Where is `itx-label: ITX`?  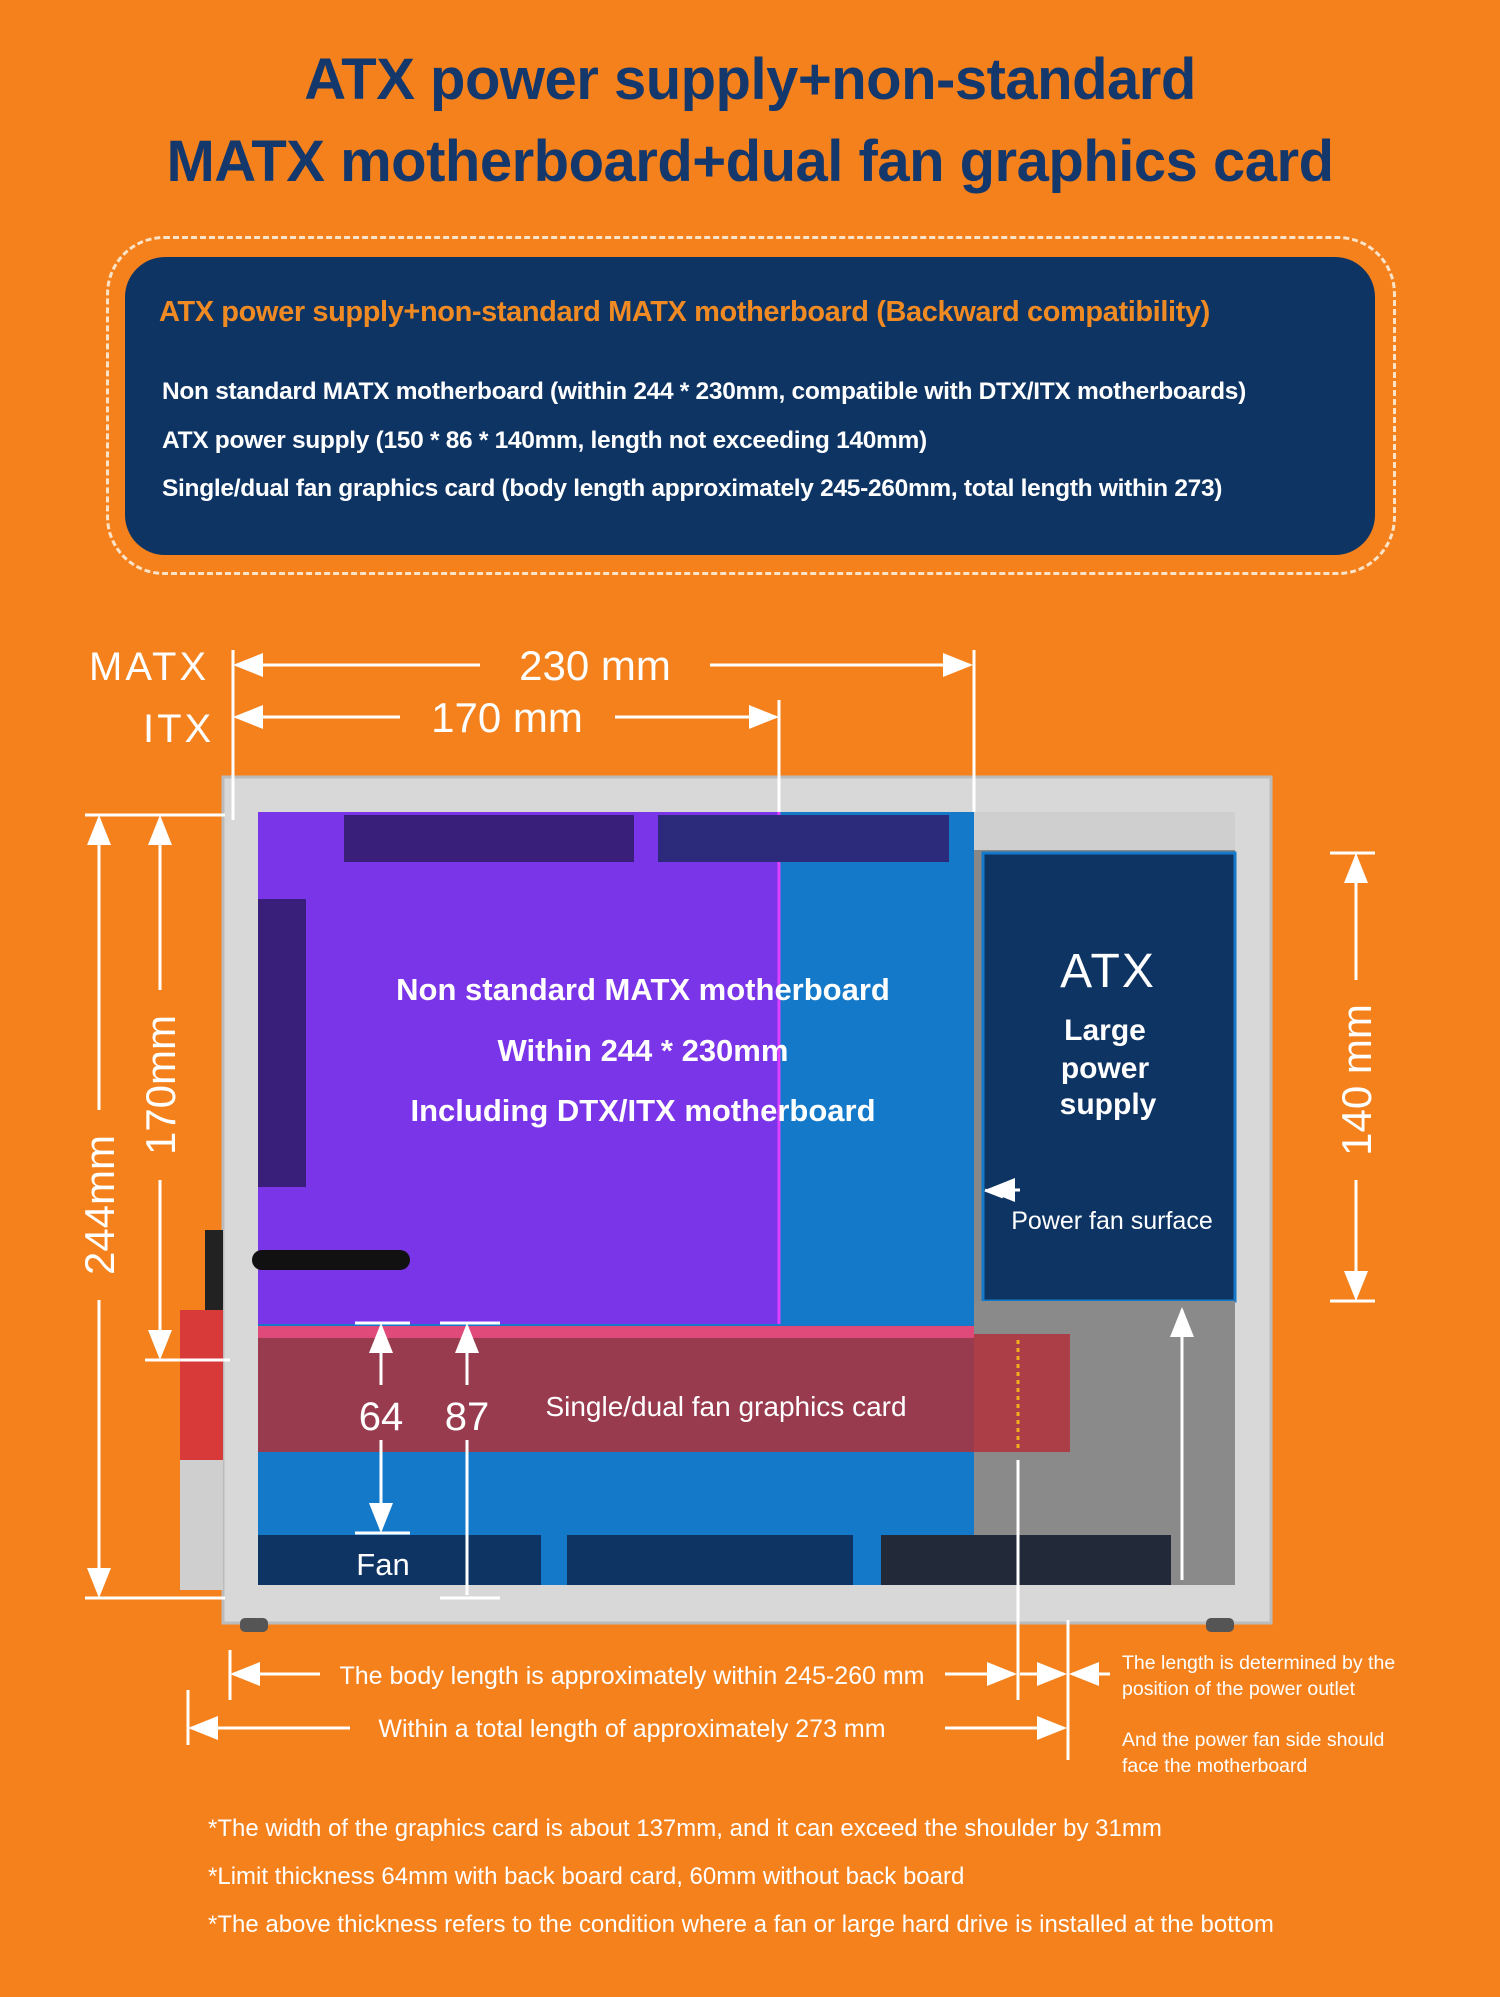 itx-label: ITX is located at coordinates (178, 729).